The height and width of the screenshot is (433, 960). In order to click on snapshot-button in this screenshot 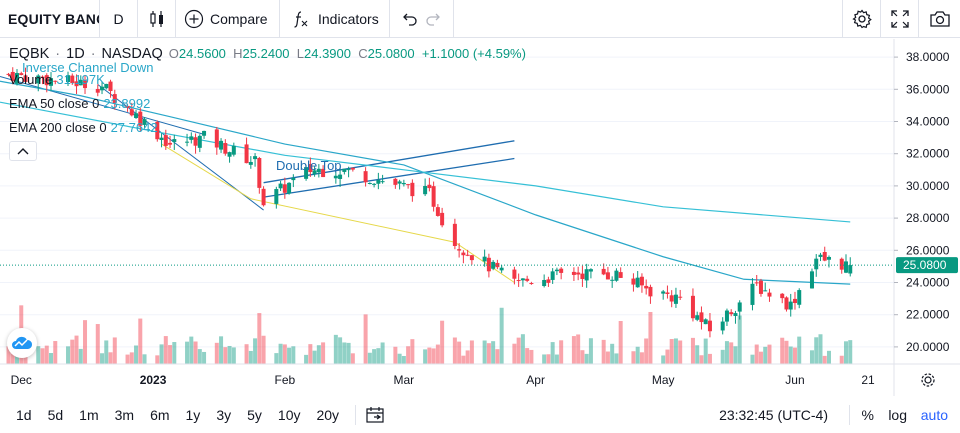, I will do `click(939, 19)`.